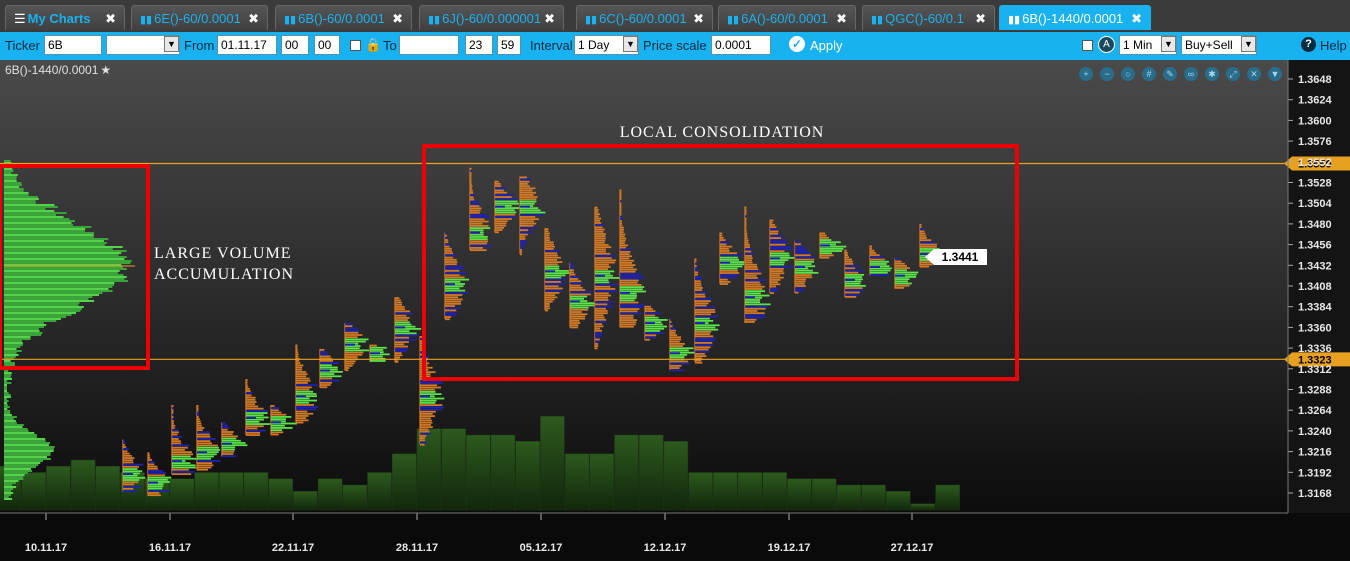 This screenshot has height=561, width=1350. What do you see at coordinates (591, 20) in the screenshot?
I see `bar-chart-icon: ▮▮` at bounding box center [591, 20].